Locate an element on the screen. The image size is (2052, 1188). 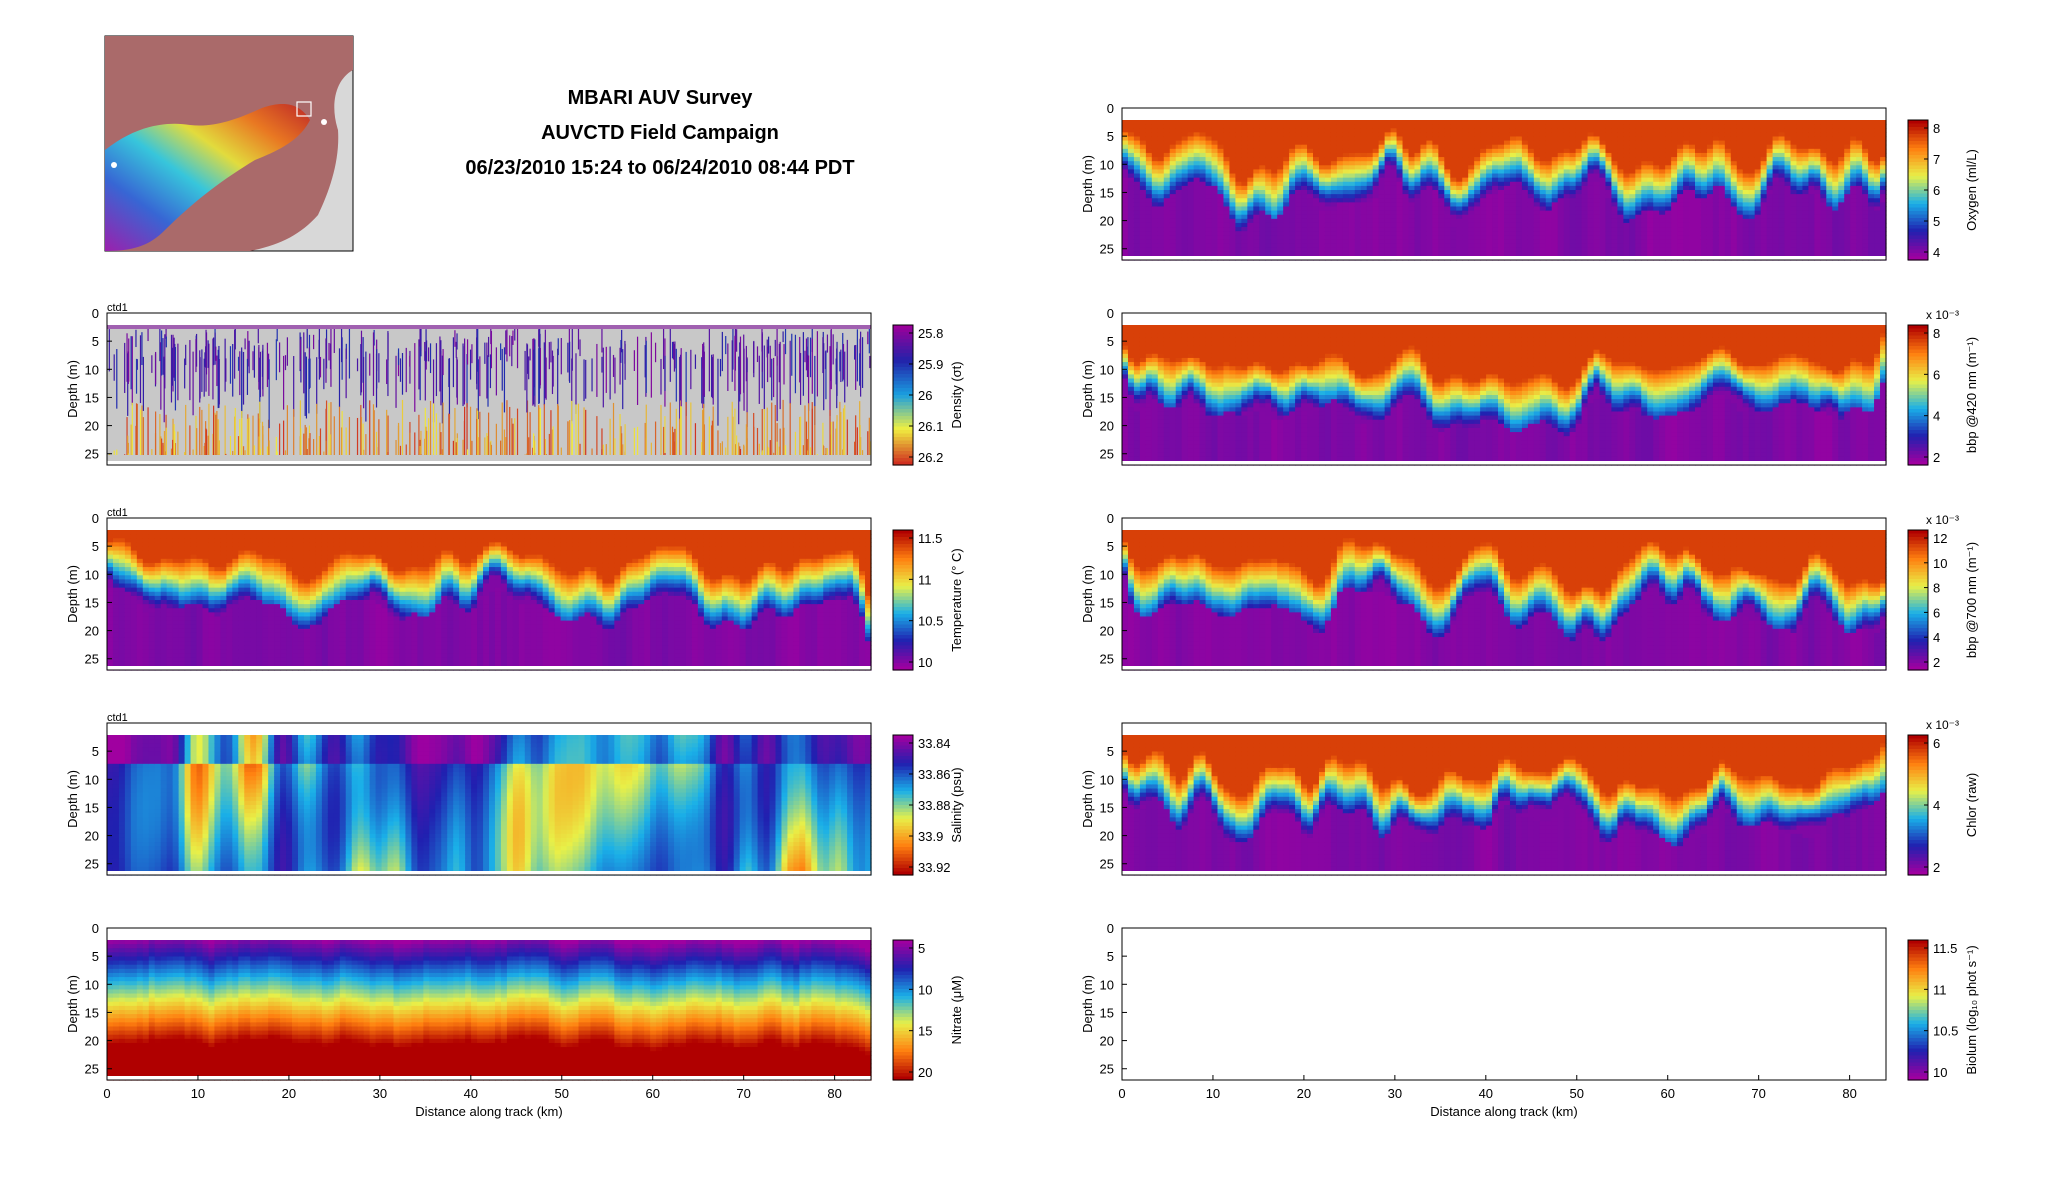
density-colorbar-swatch is located at coordinates (903, 334).